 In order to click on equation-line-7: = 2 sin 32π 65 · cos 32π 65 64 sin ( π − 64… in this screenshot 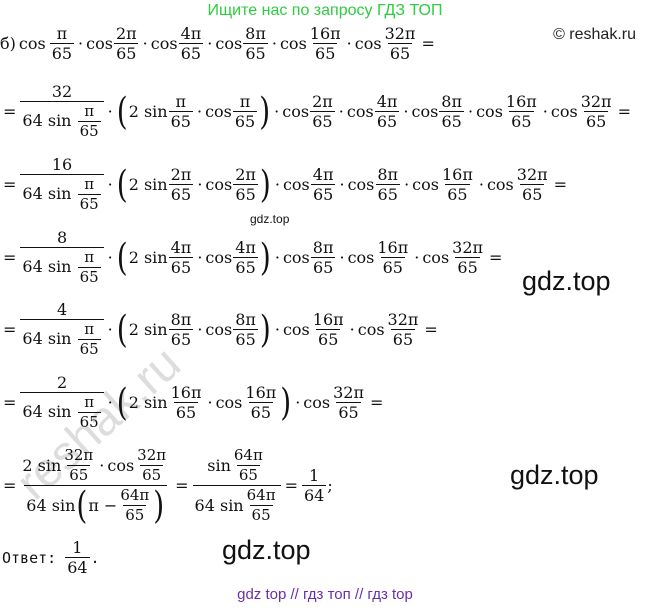, I will do `click(168, 487)`.